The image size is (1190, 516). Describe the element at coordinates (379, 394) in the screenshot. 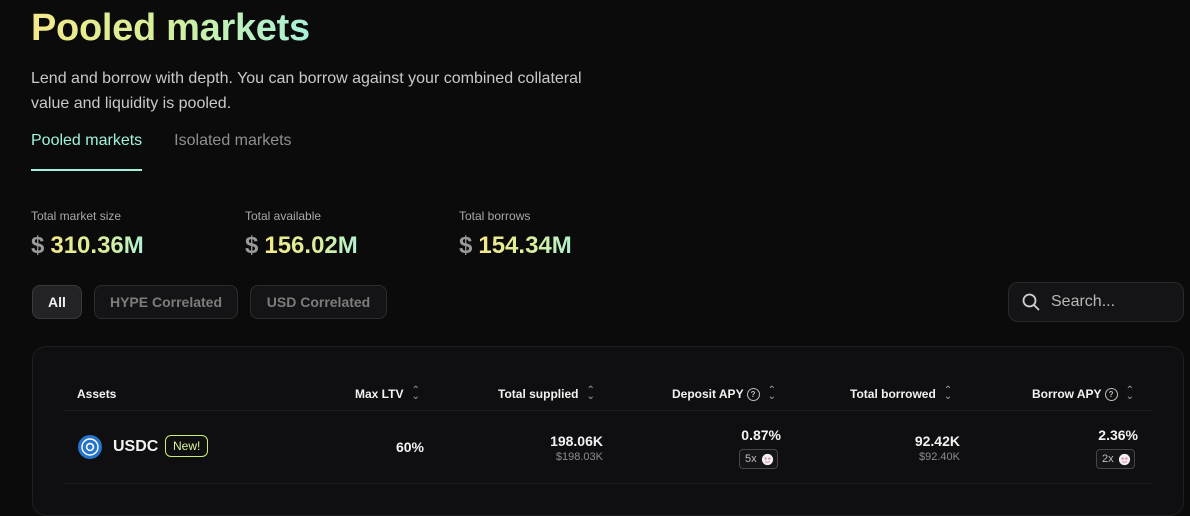

I see `column-header-label: Max LTV` at that location.